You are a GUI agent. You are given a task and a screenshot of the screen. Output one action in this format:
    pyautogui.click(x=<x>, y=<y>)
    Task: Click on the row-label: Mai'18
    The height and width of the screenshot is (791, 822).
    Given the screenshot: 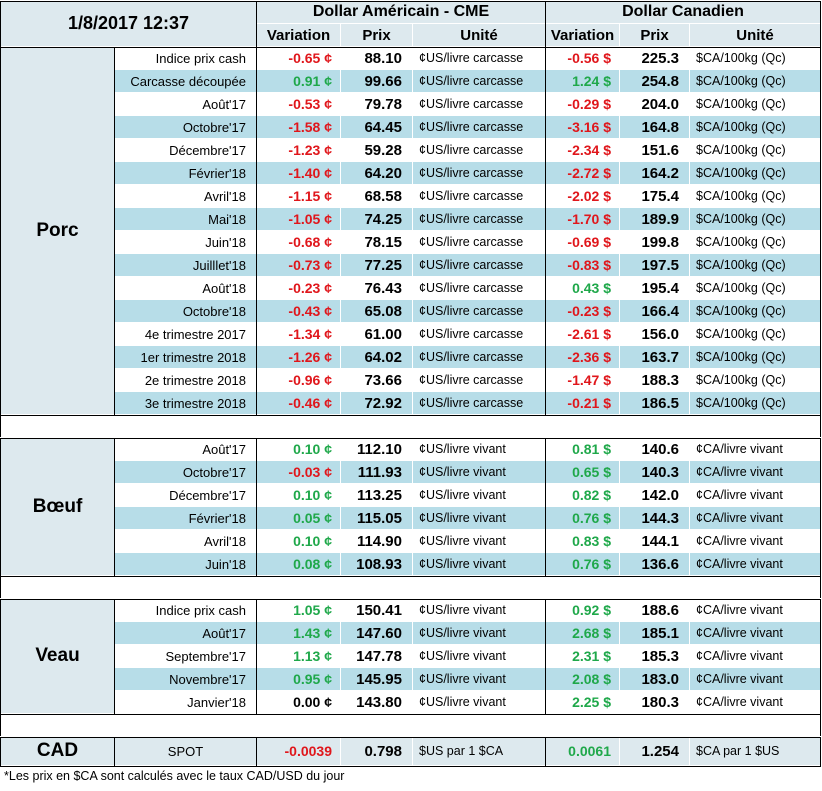 What is the action you would take?
    pyautogui.click(x=185, y=219)
    